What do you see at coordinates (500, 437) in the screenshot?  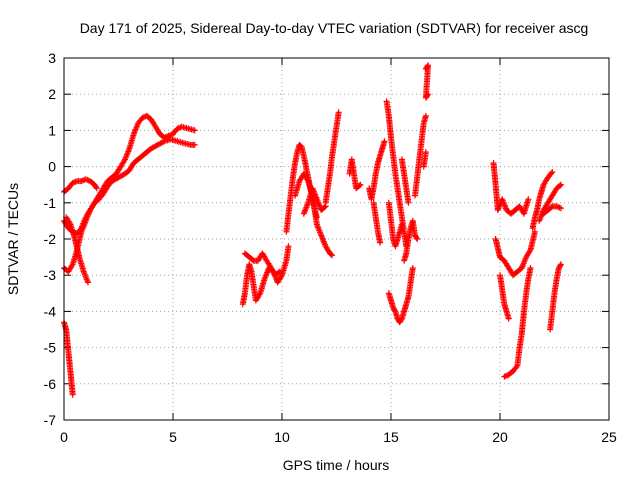 I see `x-tick-label: 20` at bounding box center [500, 437].